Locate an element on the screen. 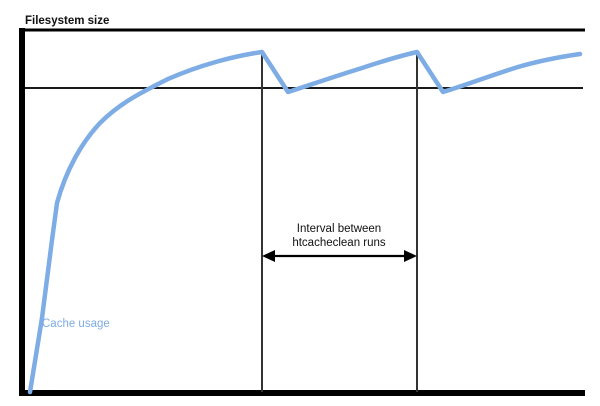 The image size is (600, 406). interval-label-line-2: htcacheclean runs is located at coordinates (339, 243).